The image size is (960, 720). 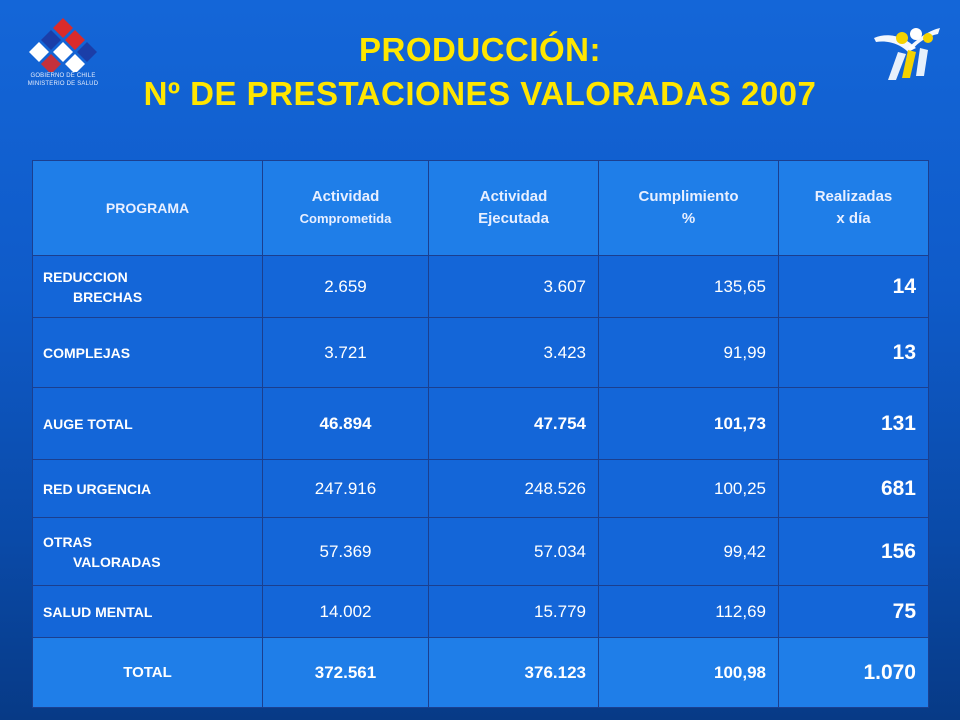 I want to click on total-realizadas: 1.070, so click(x=853, y=672).